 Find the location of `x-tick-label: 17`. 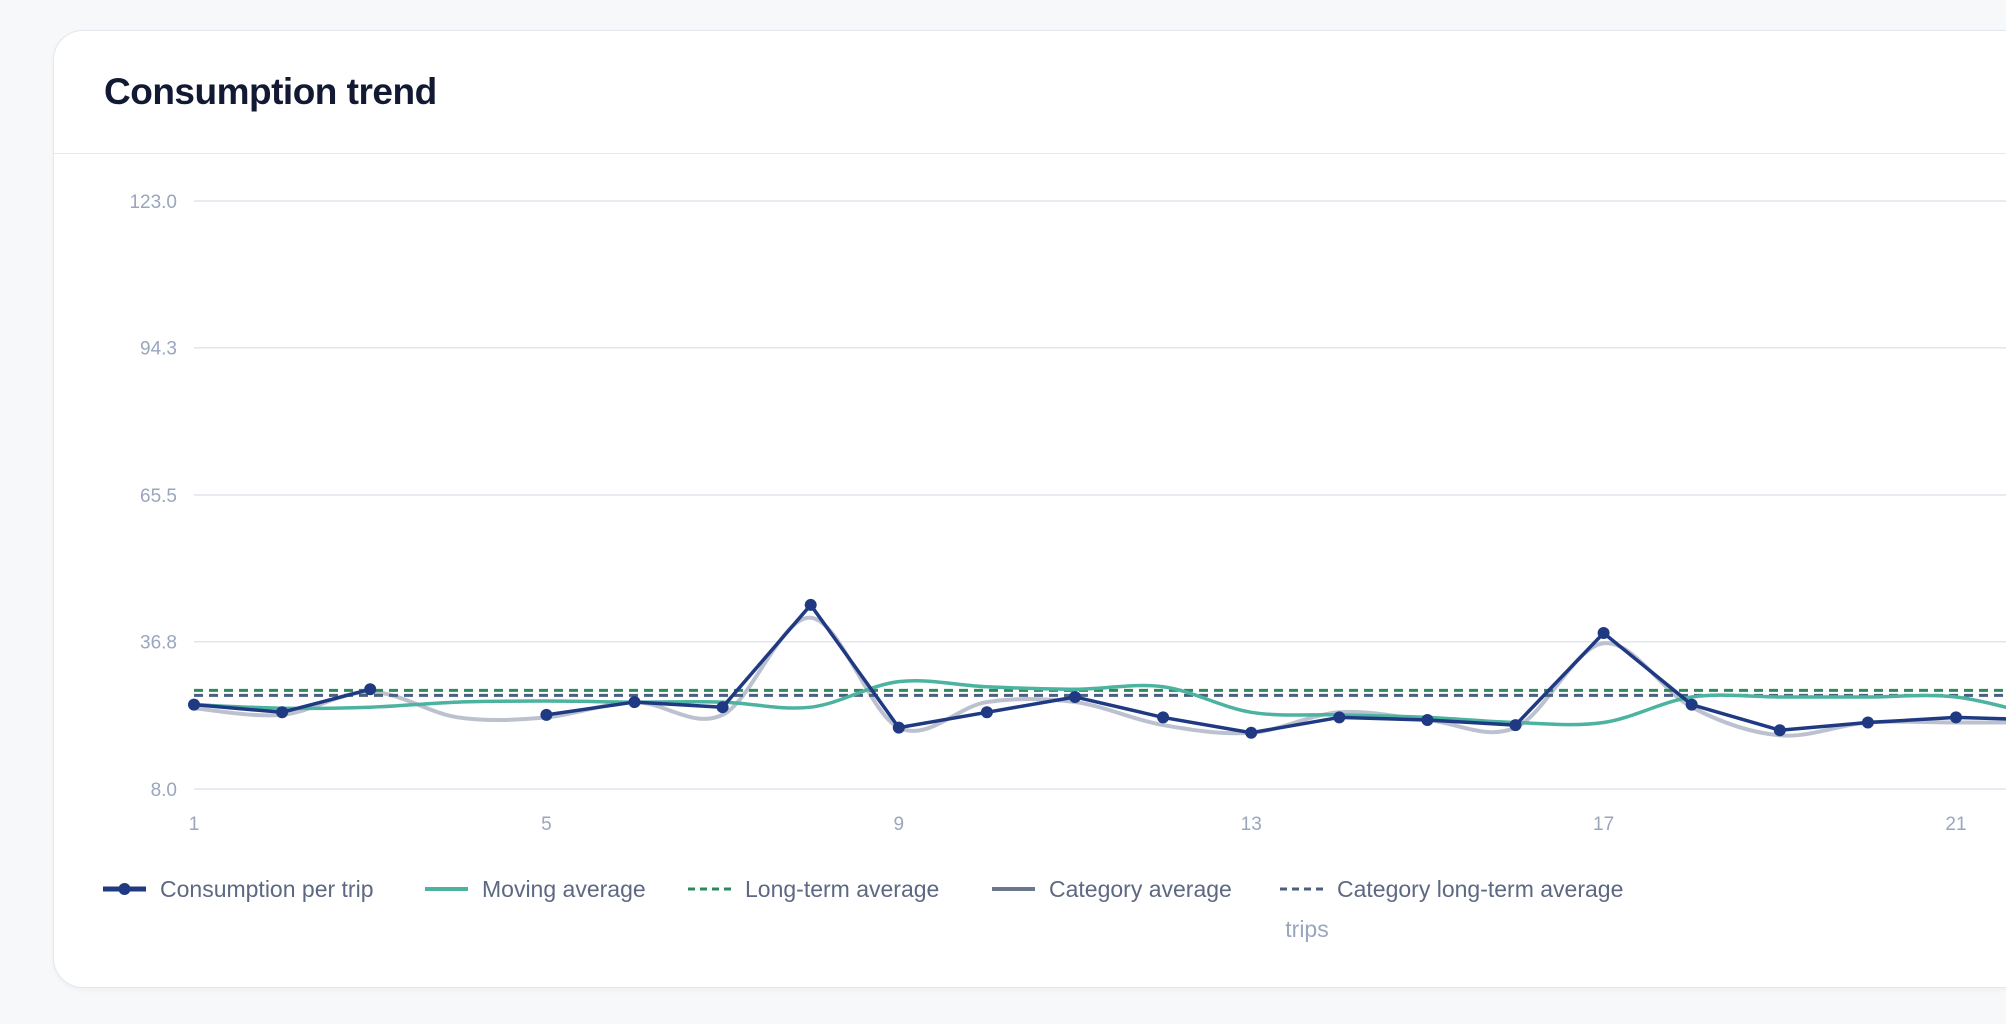

x-tick-label: 17 is located at coordinates (1603, 824).